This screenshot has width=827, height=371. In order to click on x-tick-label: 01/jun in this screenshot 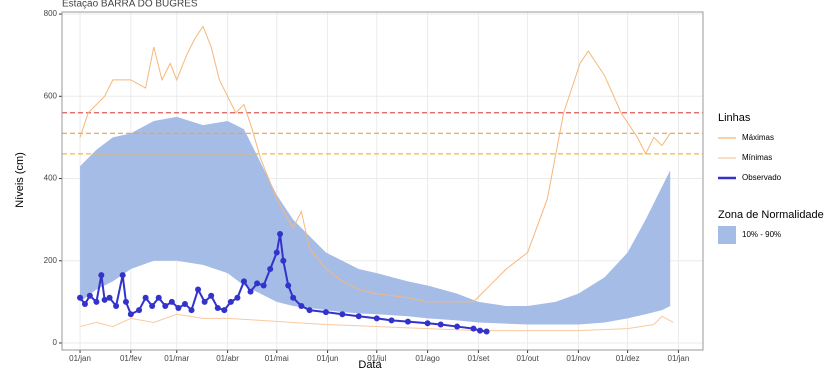, I will do `click(328, 358)`.